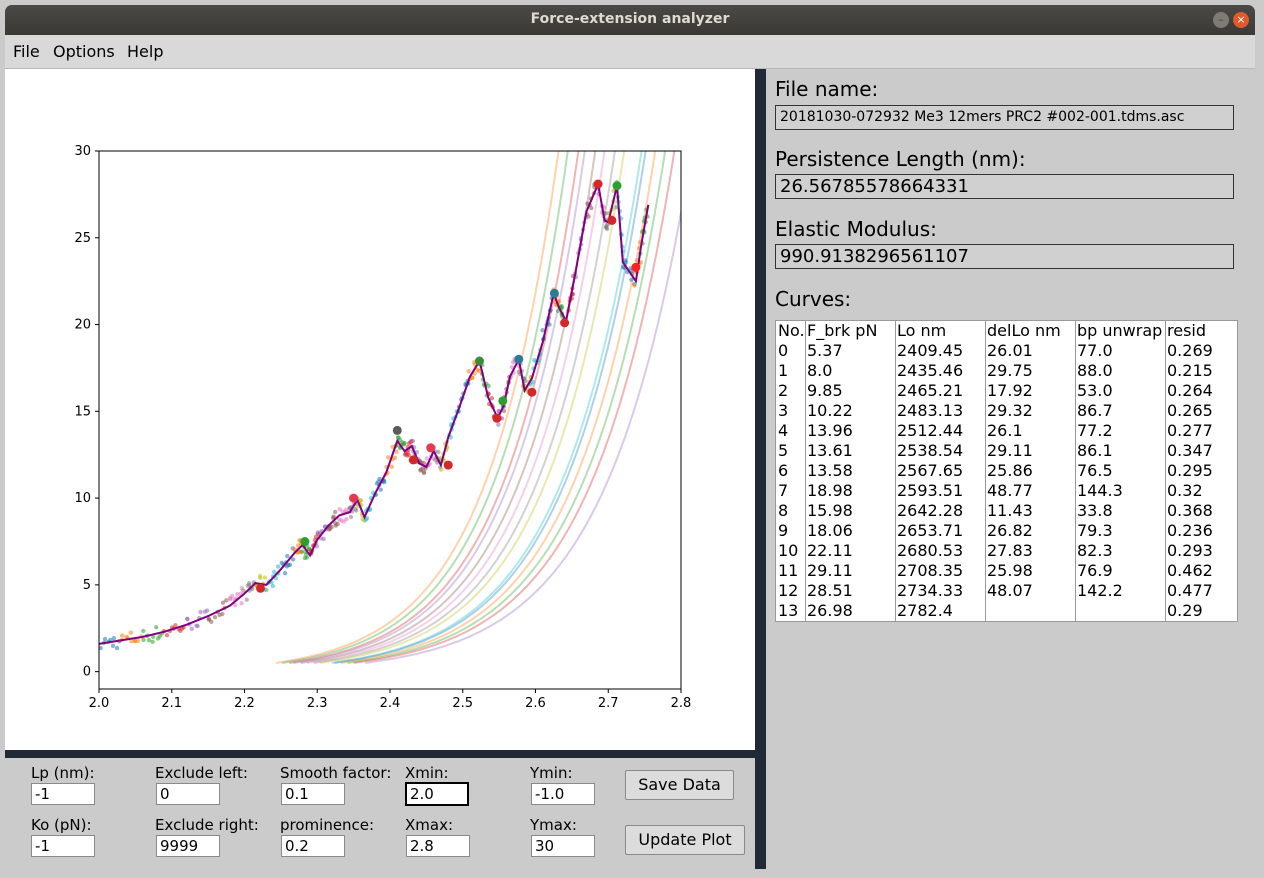 The width and height of the screenshot is (1264, 878). Describe the element at coordinates (1030, 611) in the screenshot. I see `curves-cell` at that location.